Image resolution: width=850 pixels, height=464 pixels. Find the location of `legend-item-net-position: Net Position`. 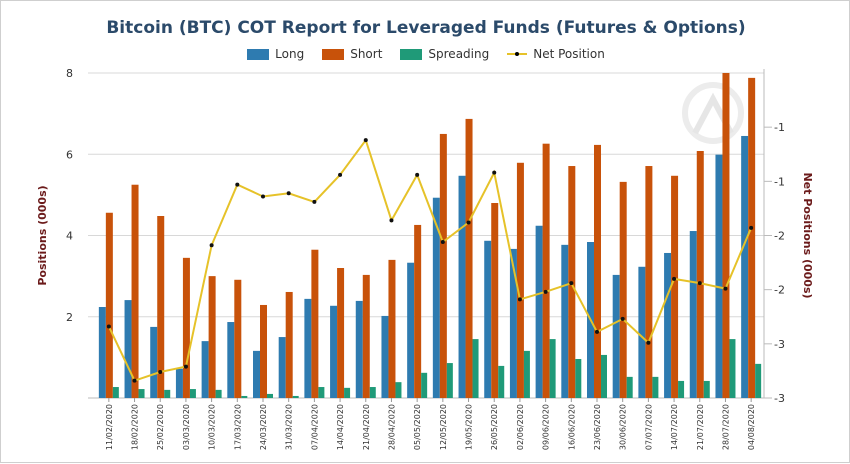

legend-item-net-position: Net Position is located at coordinates (556, 54).